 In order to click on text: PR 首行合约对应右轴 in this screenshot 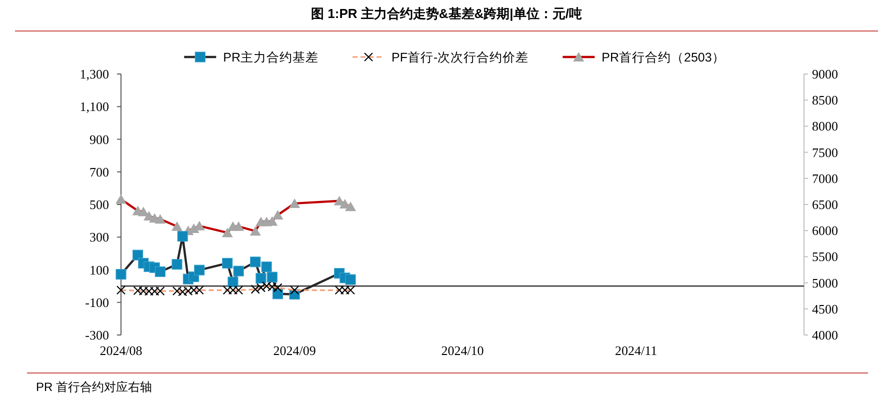, I will do `click(94, 387)`.